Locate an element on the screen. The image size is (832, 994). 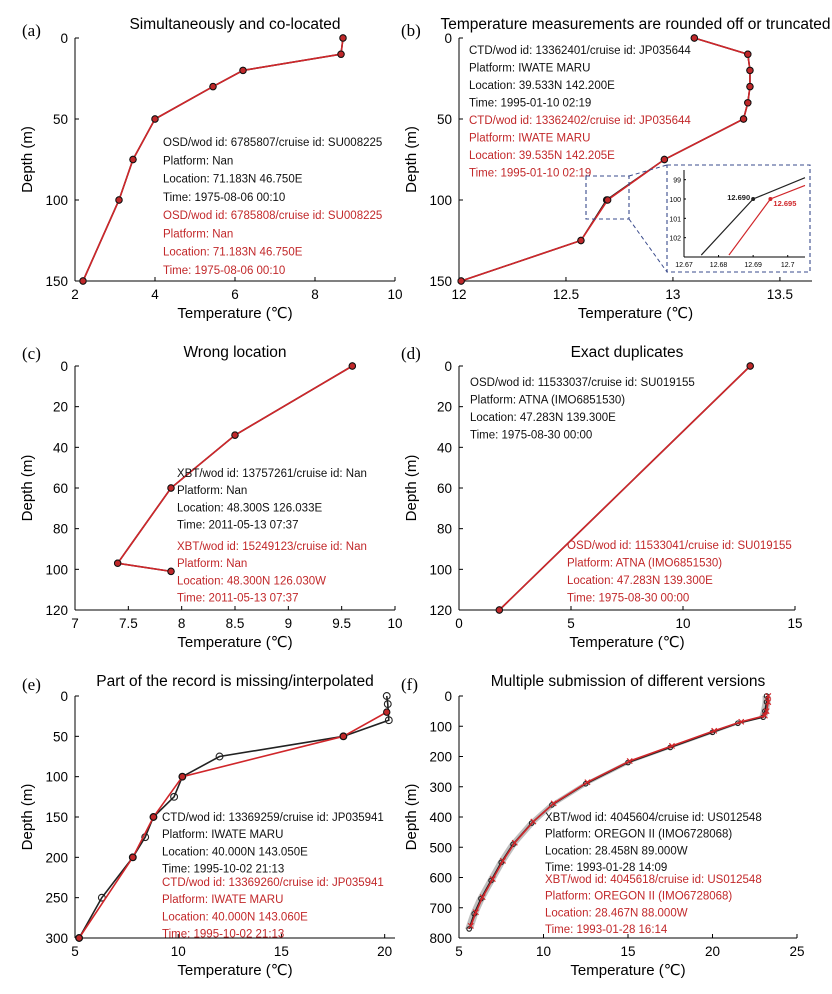
annotation-line: Platform: ATNA (IMO6851530) is located at coordinates (644, 564).